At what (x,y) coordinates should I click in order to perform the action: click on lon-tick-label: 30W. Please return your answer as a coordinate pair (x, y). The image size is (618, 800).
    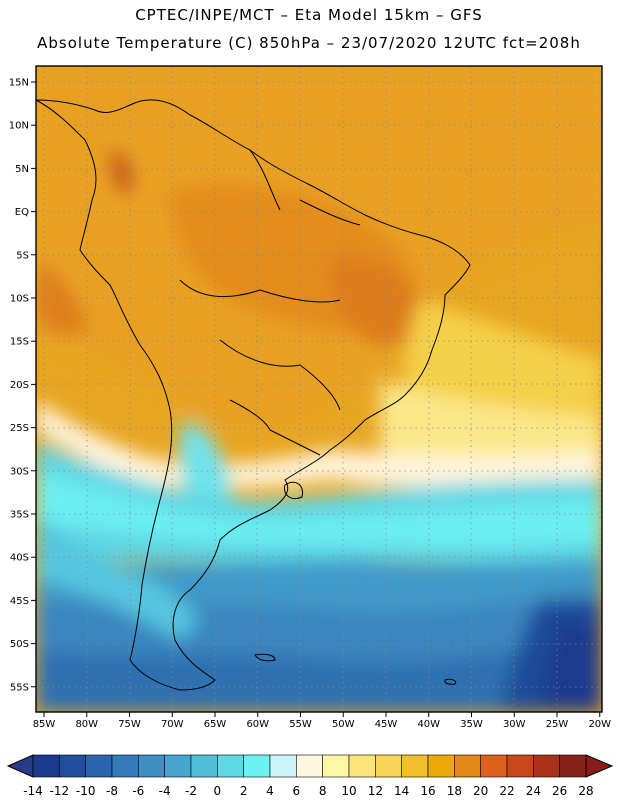
    Looking at the image, I should click on (514, 724).